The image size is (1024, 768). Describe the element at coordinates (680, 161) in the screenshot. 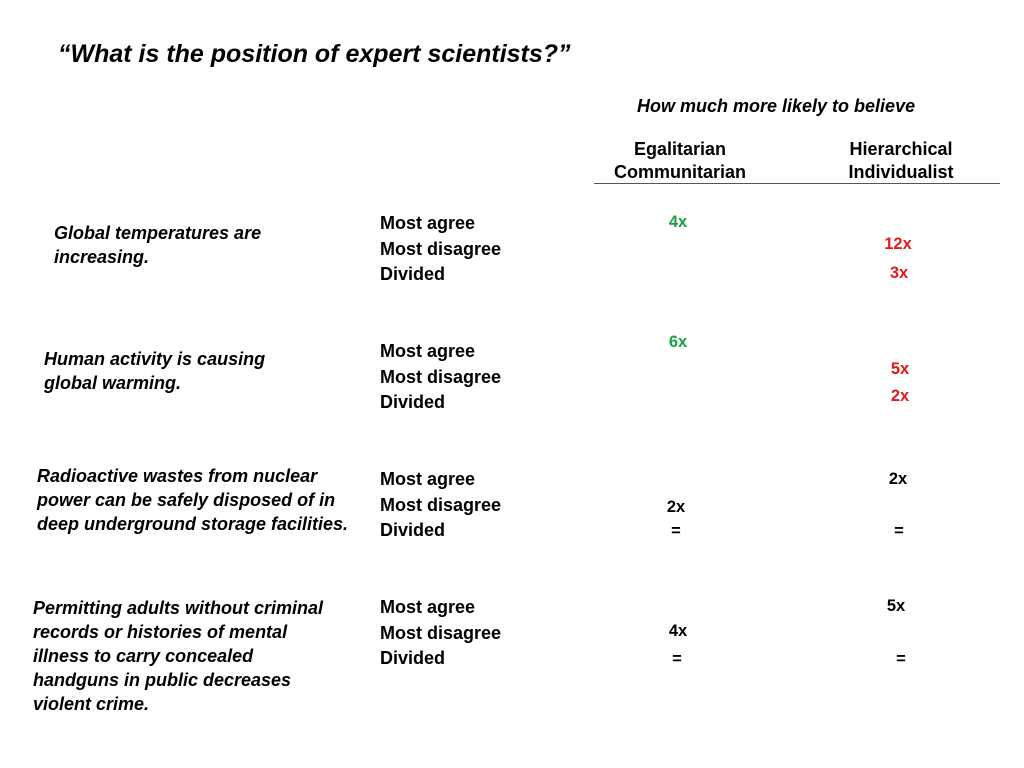

I see `column-header-egalitarian-communitarian: Egalitarian Communitarian` at that location.